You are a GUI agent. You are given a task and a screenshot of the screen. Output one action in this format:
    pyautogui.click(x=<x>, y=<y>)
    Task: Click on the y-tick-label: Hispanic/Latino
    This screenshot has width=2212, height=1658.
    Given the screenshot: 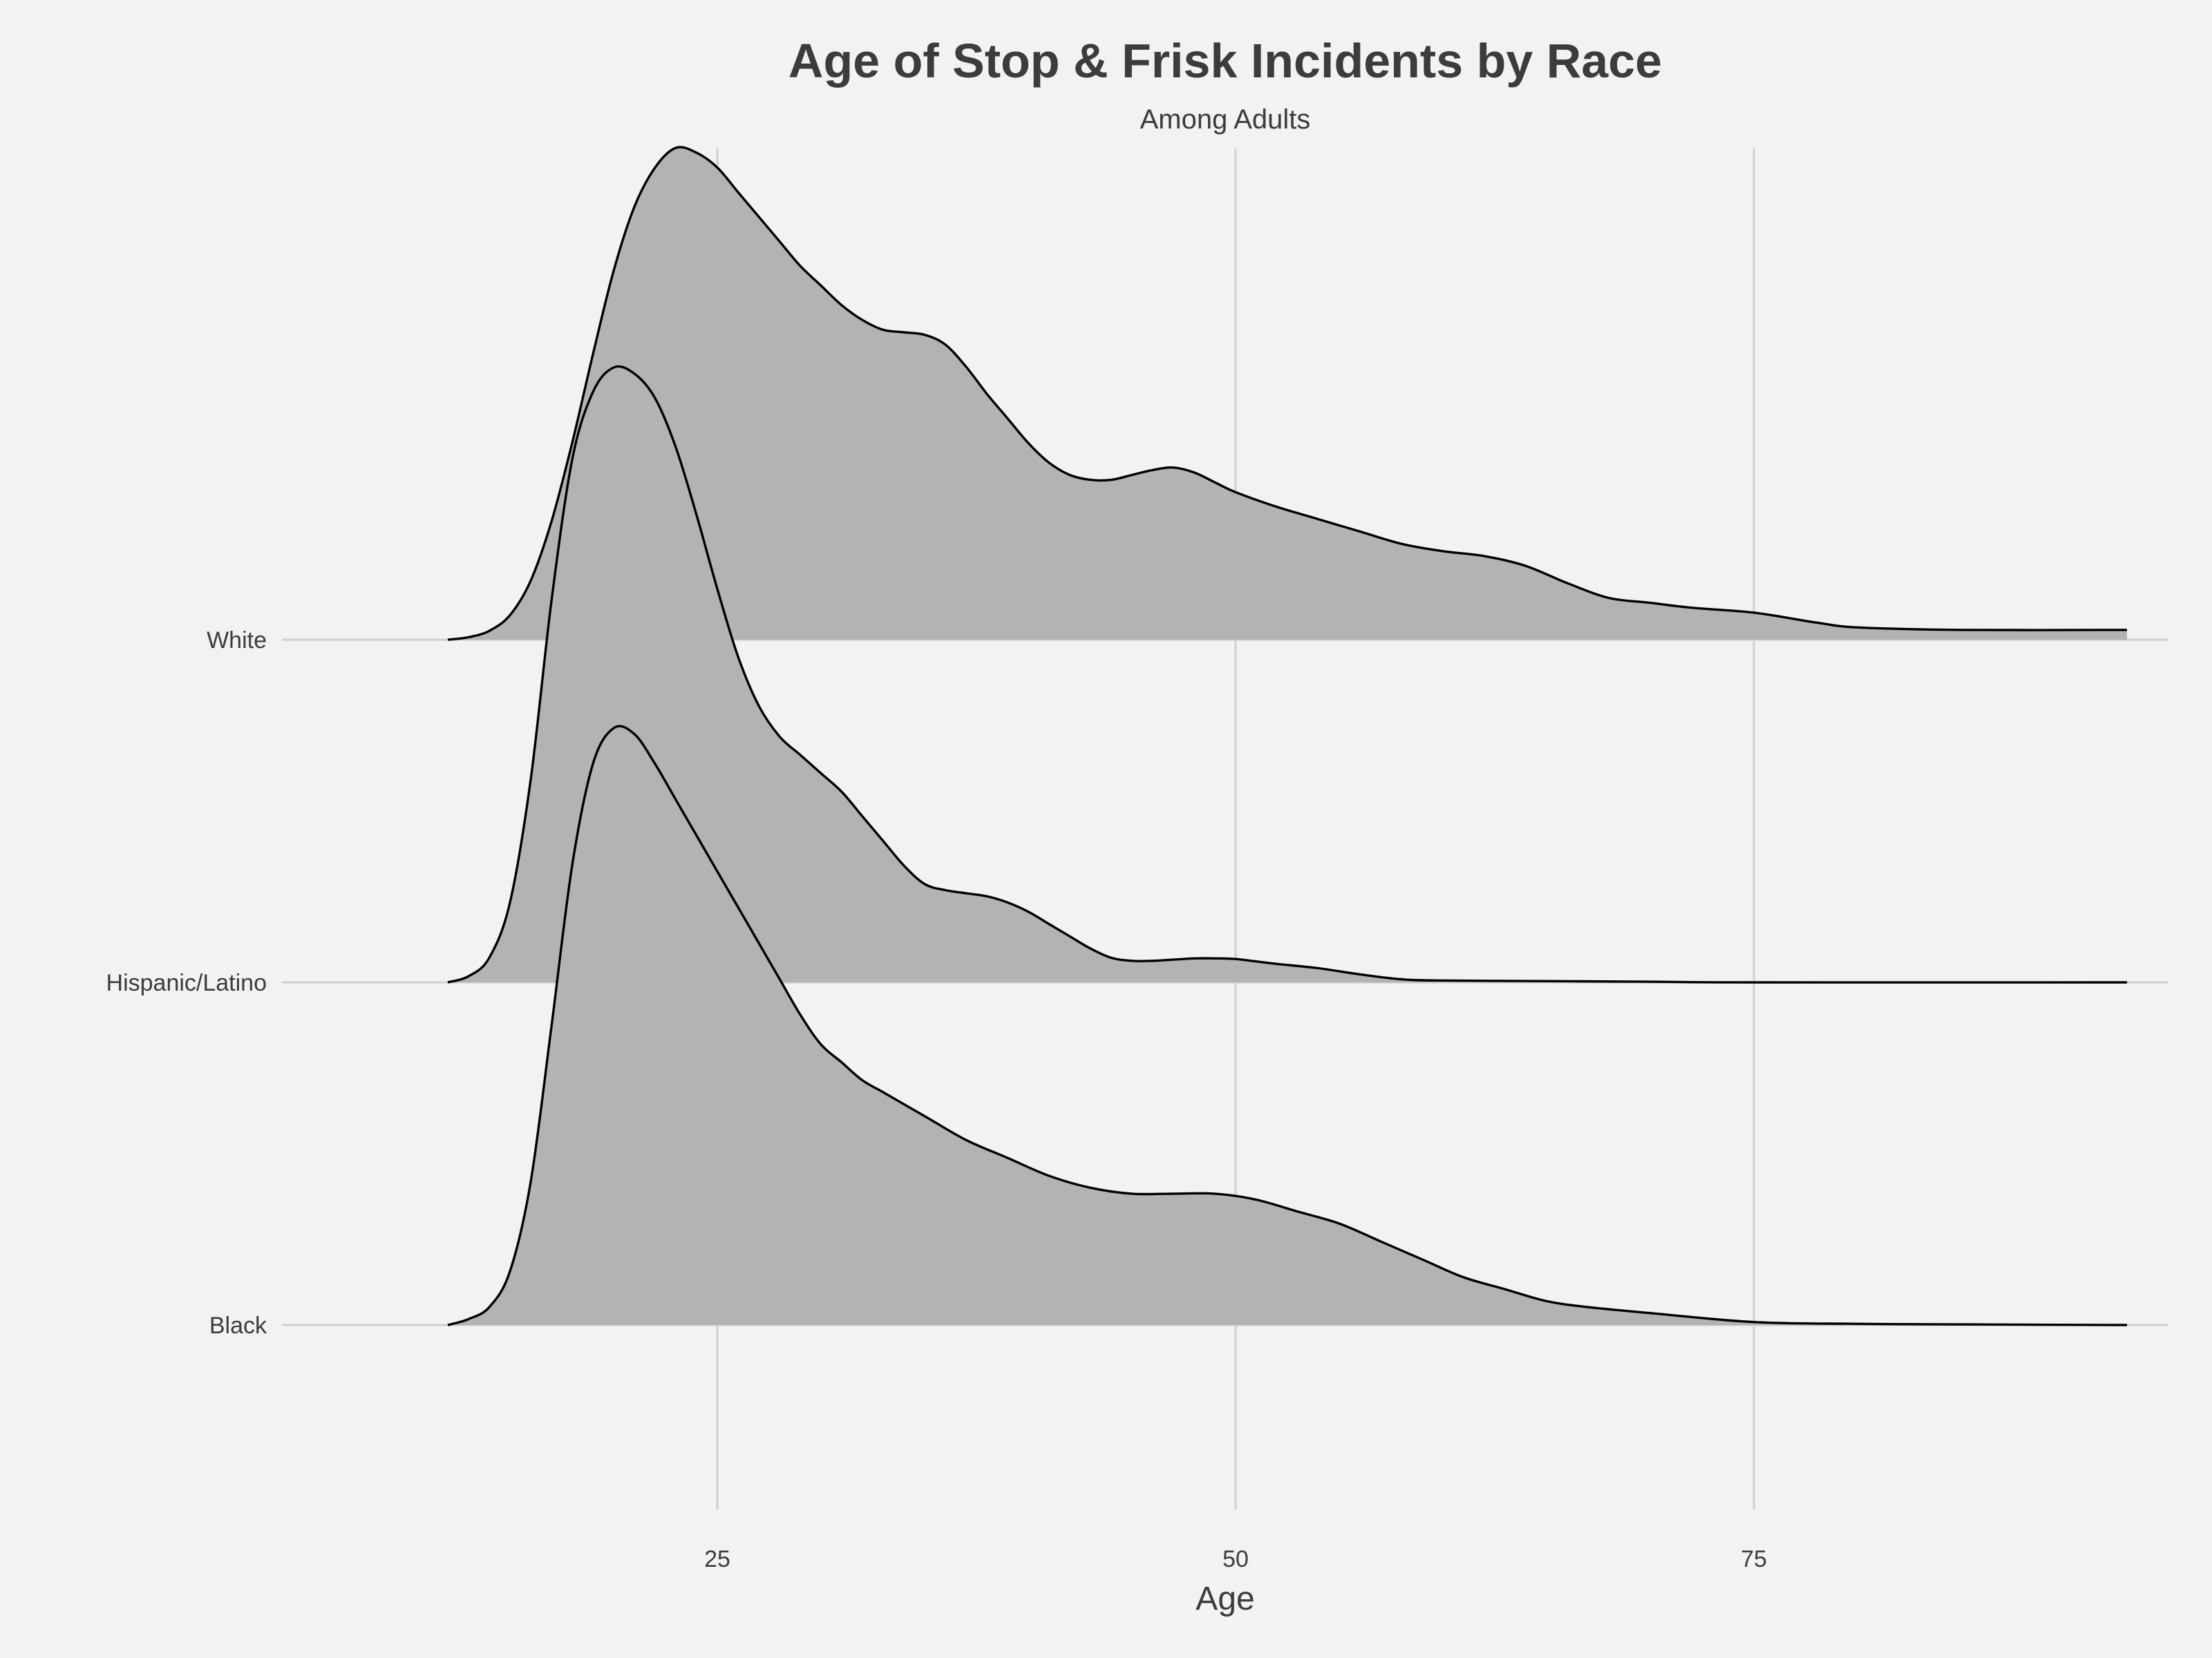 What is the action you would take?
    pyautogui.click(x=186, y=983)
    